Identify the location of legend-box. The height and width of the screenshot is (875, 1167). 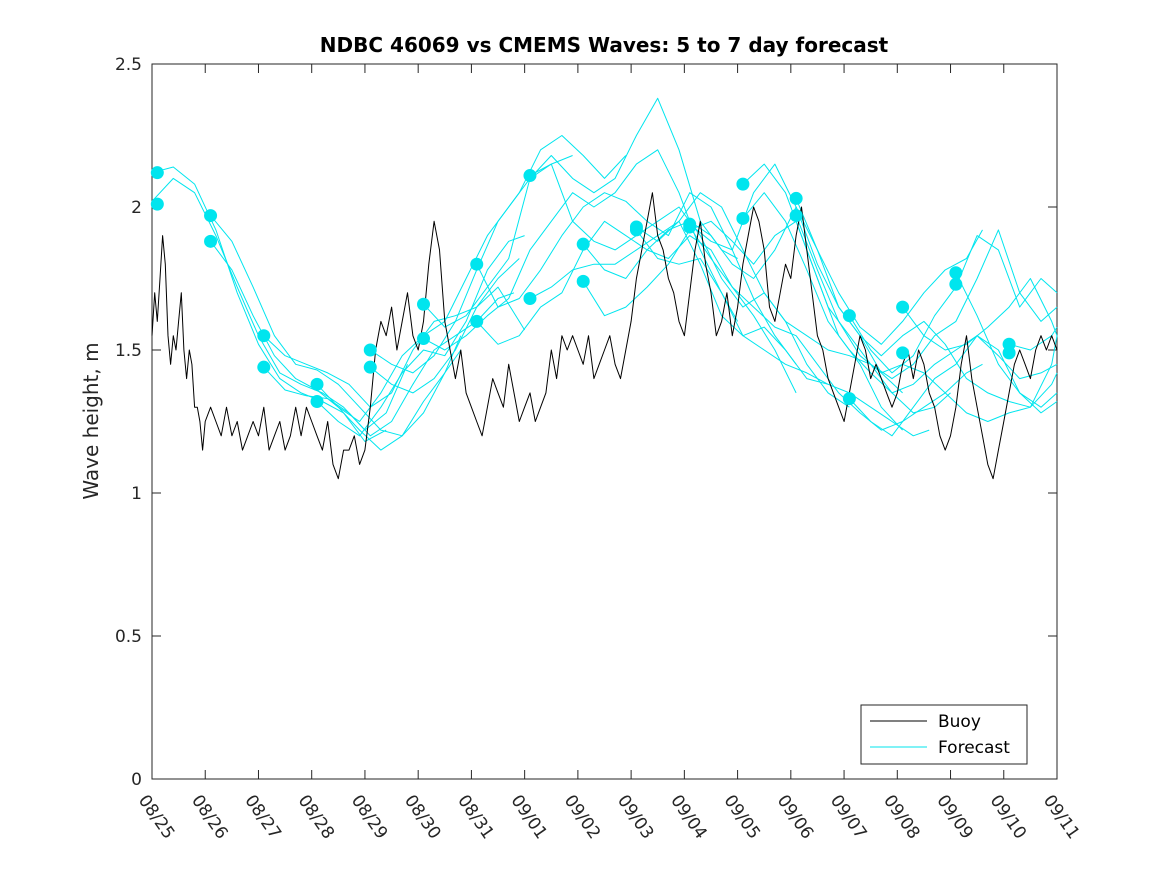
(944, 734).